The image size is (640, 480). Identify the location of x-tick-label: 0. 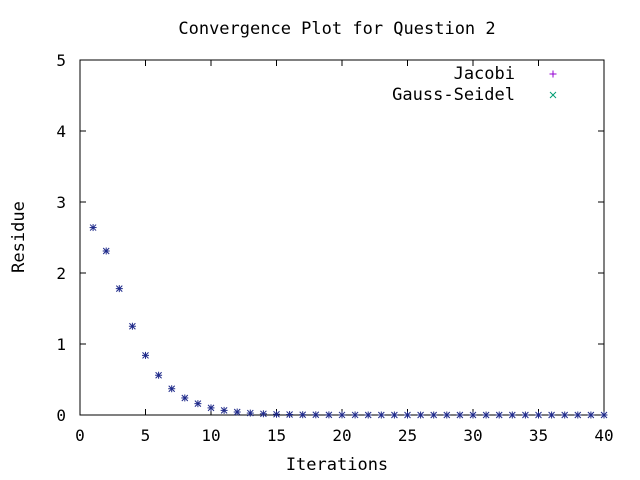
(80, 435).